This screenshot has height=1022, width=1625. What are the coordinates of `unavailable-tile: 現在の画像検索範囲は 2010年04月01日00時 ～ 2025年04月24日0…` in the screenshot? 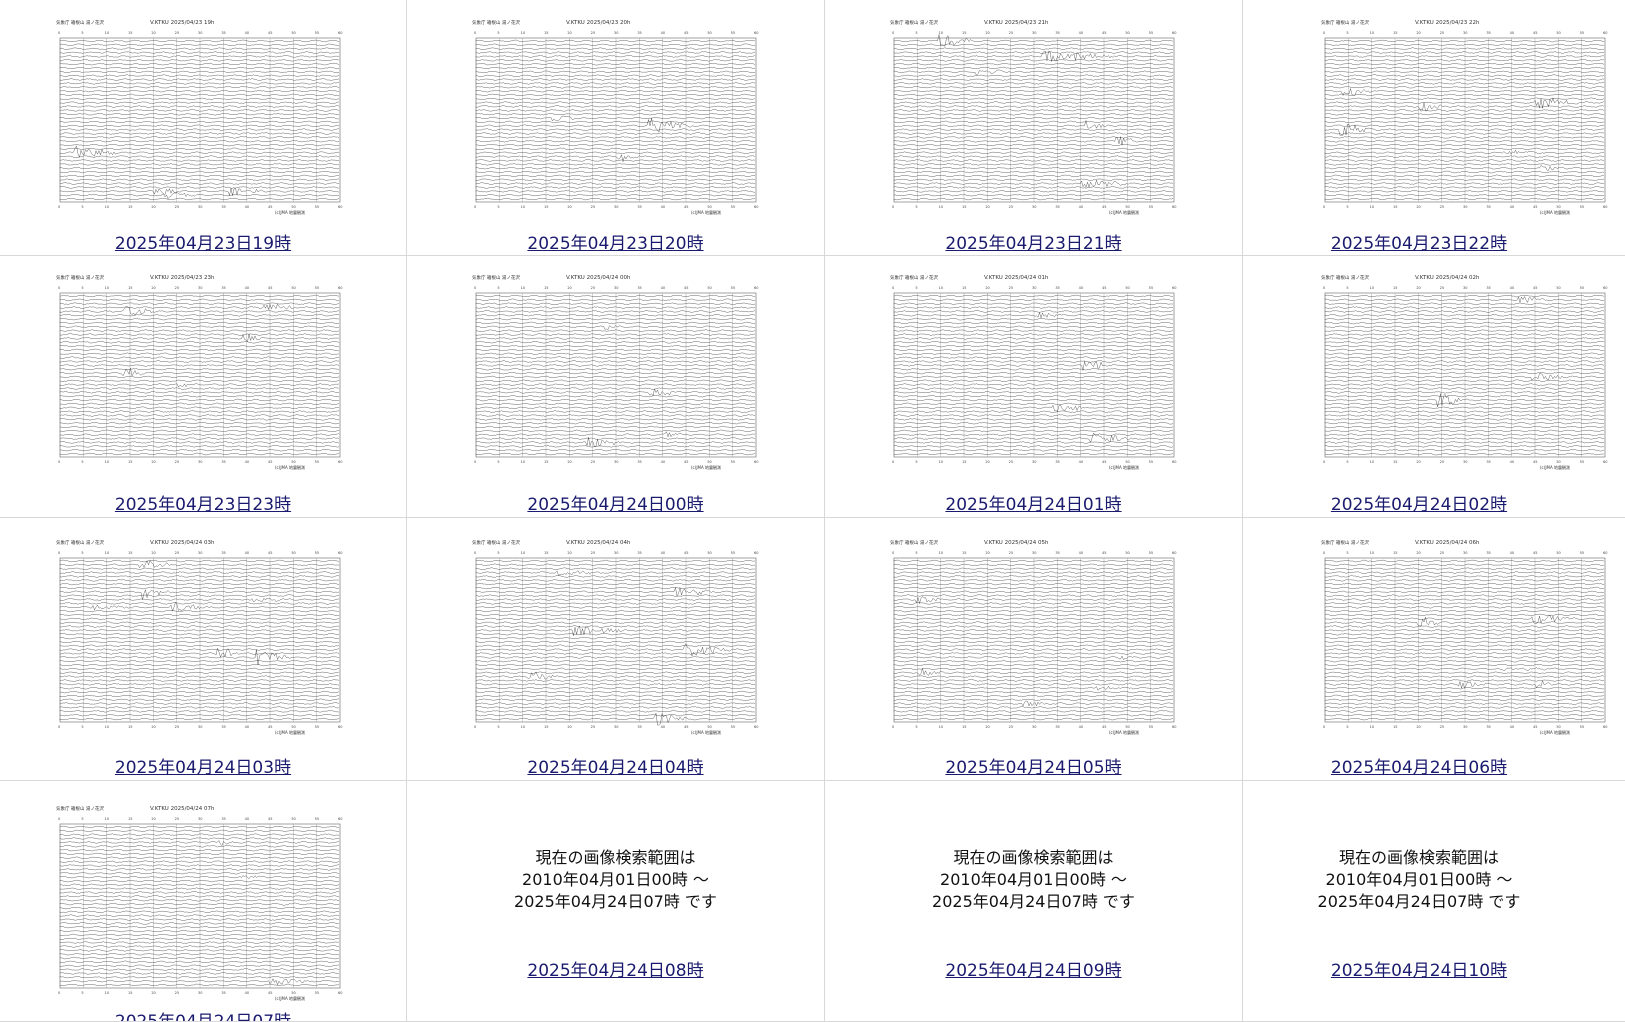 It's located at (1434, 901).